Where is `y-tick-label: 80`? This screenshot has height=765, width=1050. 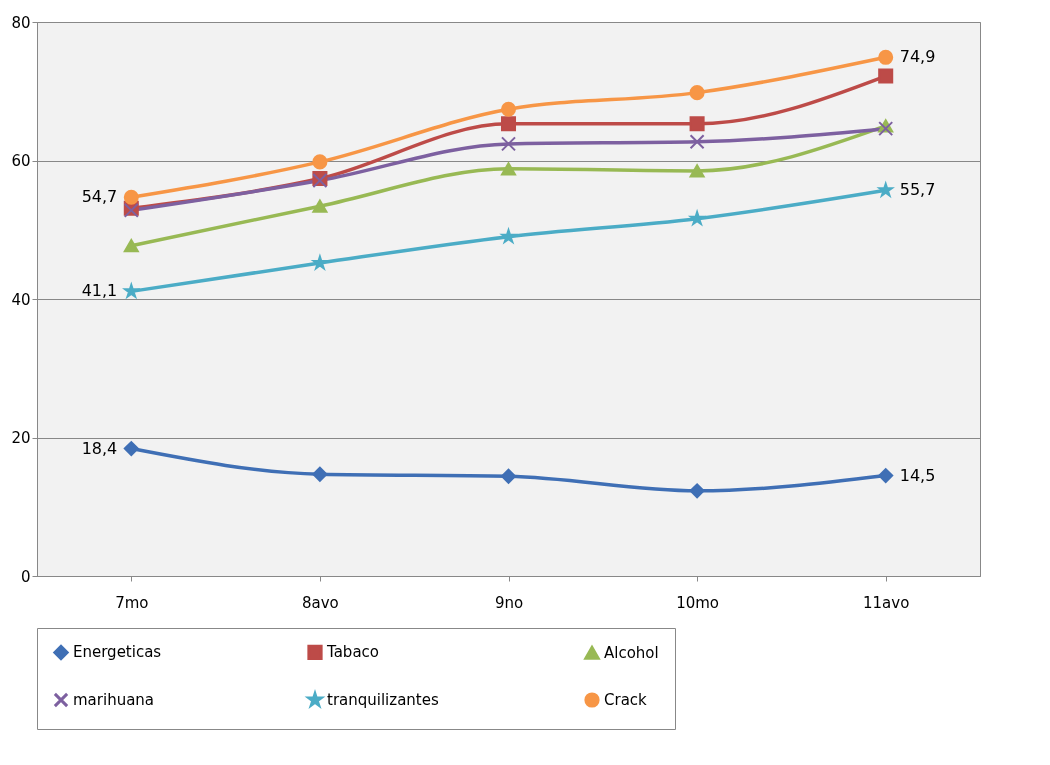
y-tick-label: 80 is located at coordinates (21, 22).